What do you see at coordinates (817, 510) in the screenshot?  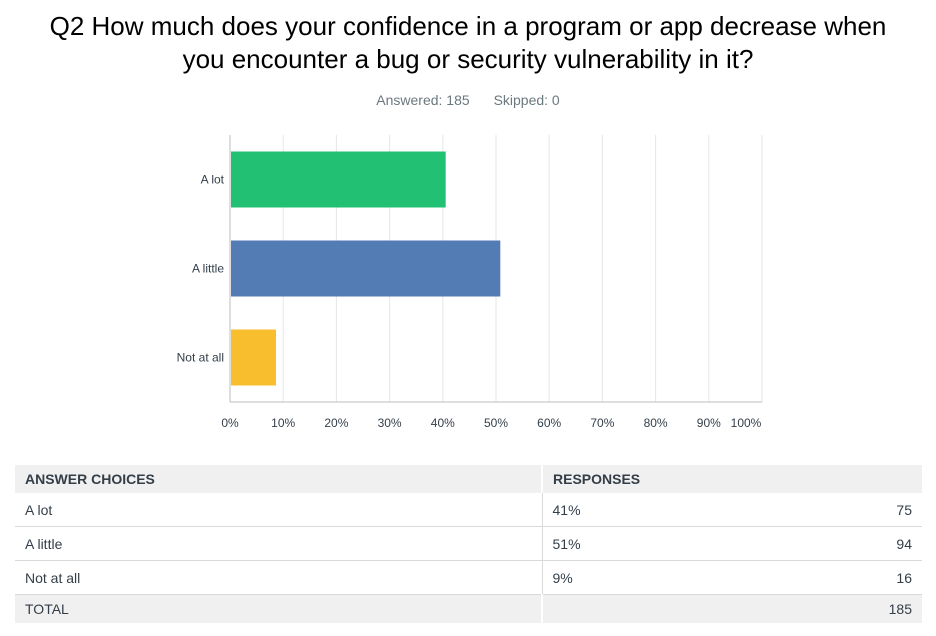 I see `row-count: 75` at bounding box center [817, 510].